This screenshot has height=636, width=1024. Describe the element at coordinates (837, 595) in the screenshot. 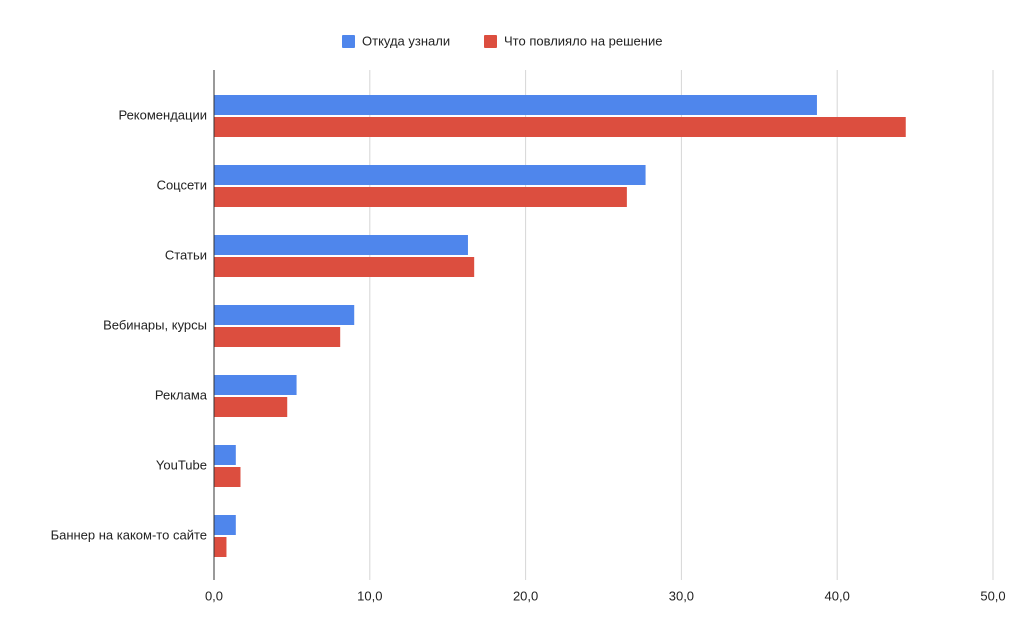

I see `x-tick-label: 40,0` at that location.